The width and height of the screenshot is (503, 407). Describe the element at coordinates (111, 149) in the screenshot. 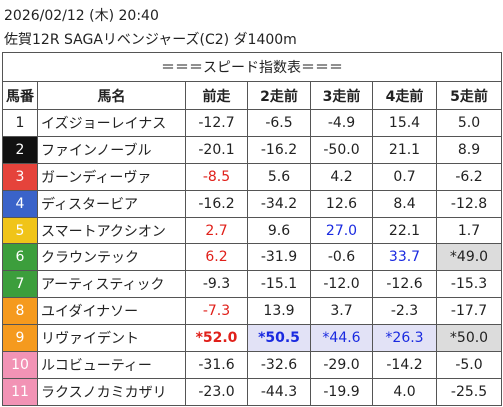

I see `horse-name: ファインノーブル` at that location.